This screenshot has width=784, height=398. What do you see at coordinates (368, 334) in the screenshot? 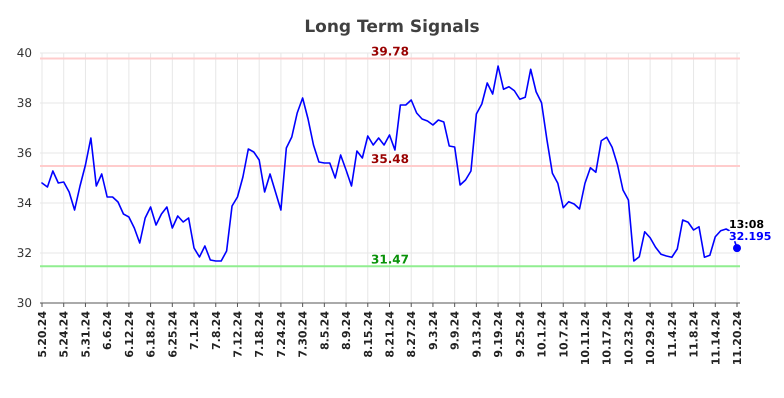
I see `x-tick-label: 8.15.24` at bounding box center [368, 334].